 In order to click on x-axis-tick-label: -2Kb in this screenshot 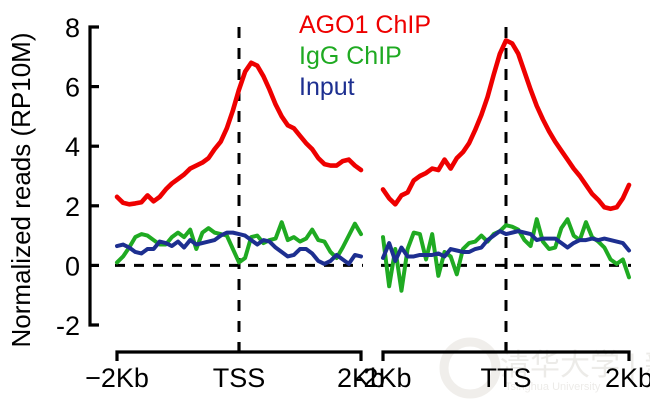, I will do `click(382, 378)`.